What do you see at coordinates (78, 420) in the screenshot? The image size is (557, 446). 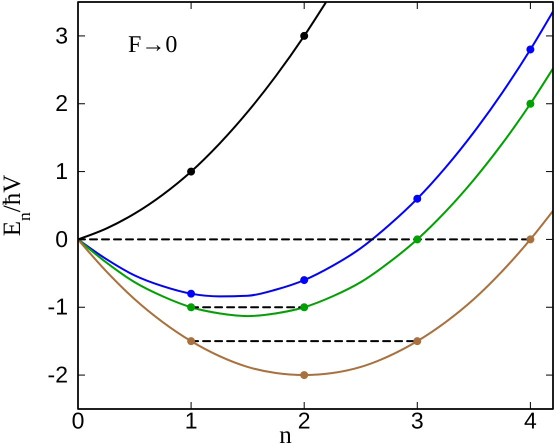 I see `x-tick-label: 0` at bounding box center [78, 420].